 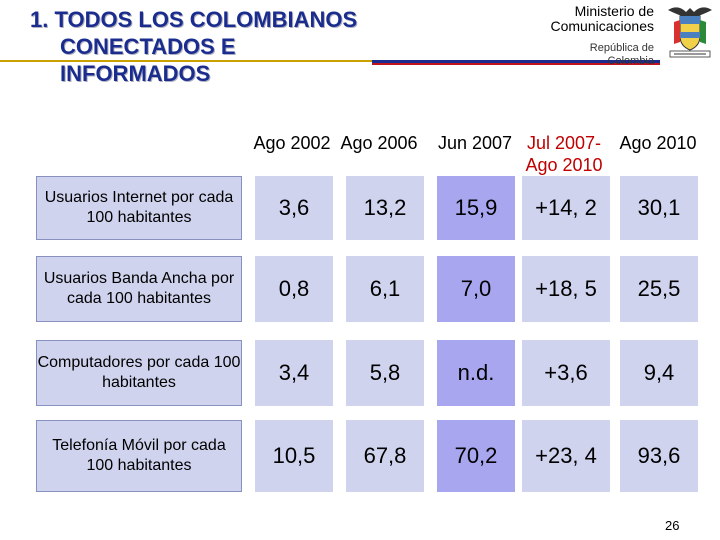 What do you see at coordinates (476, 456) in the screenshot?
I see `cell-mobile-jun2007: 70,2` at bounding box center [476, 456].